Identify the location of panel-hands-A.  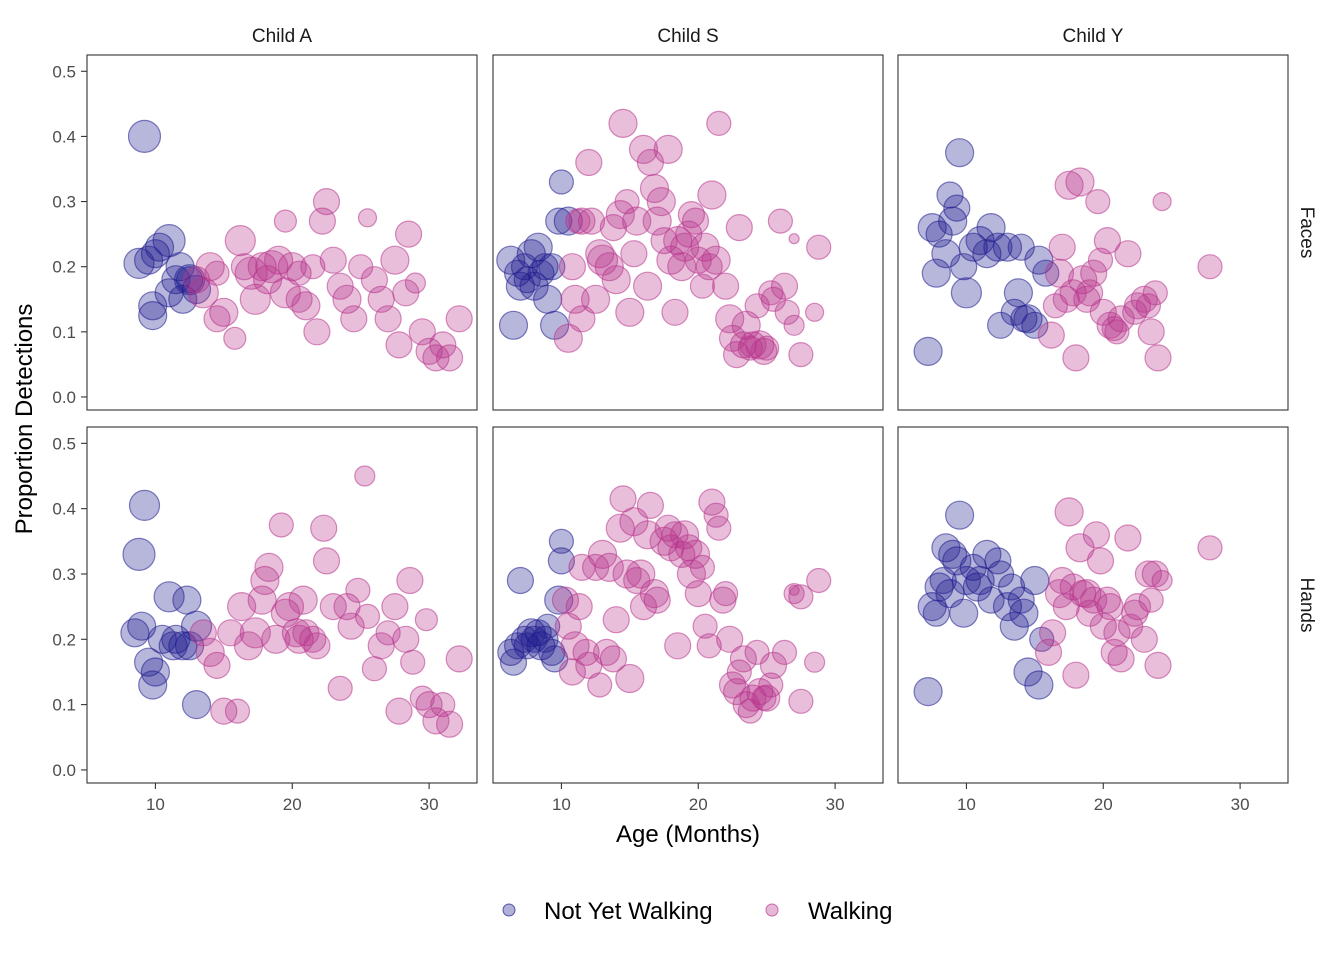
(282, 605).